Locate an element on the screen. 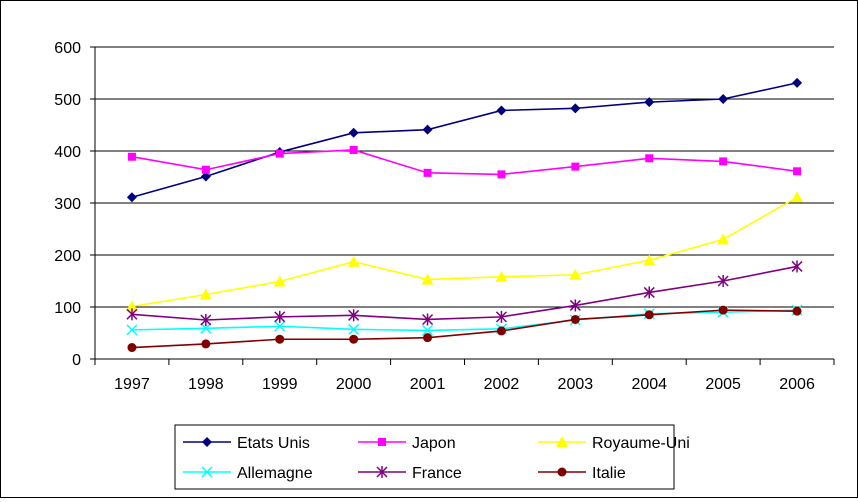  legend-label: Allemagne is located at coordinates (275, 473).